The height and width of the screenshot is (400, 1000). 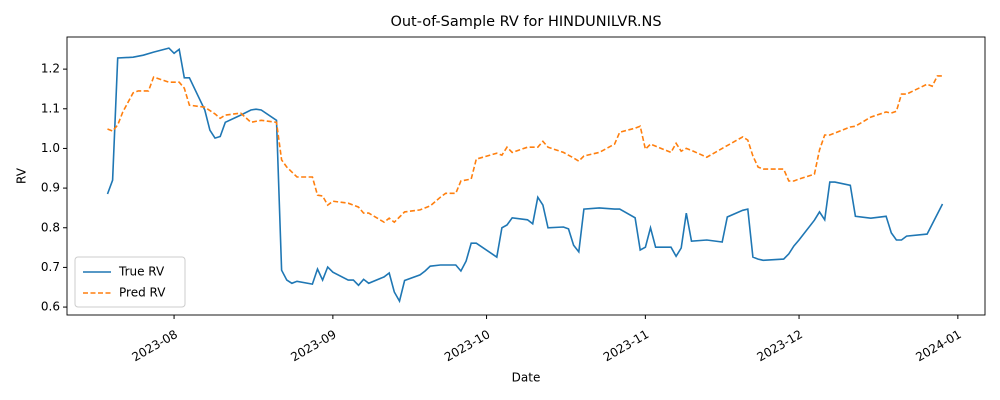 What do you see at coordinates (50, 108) in the screenshot?
I see `y-tick-label: 1.1` at bounding box center [50, 108].